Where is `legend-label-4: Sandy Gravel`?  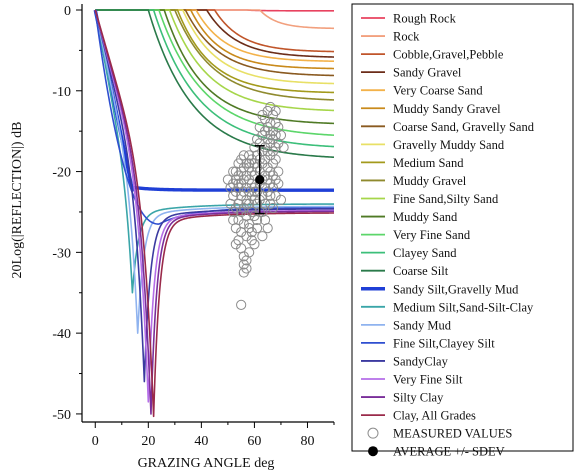
legend-label-4: Sandy Gravel is located at coordinates (427, 73).